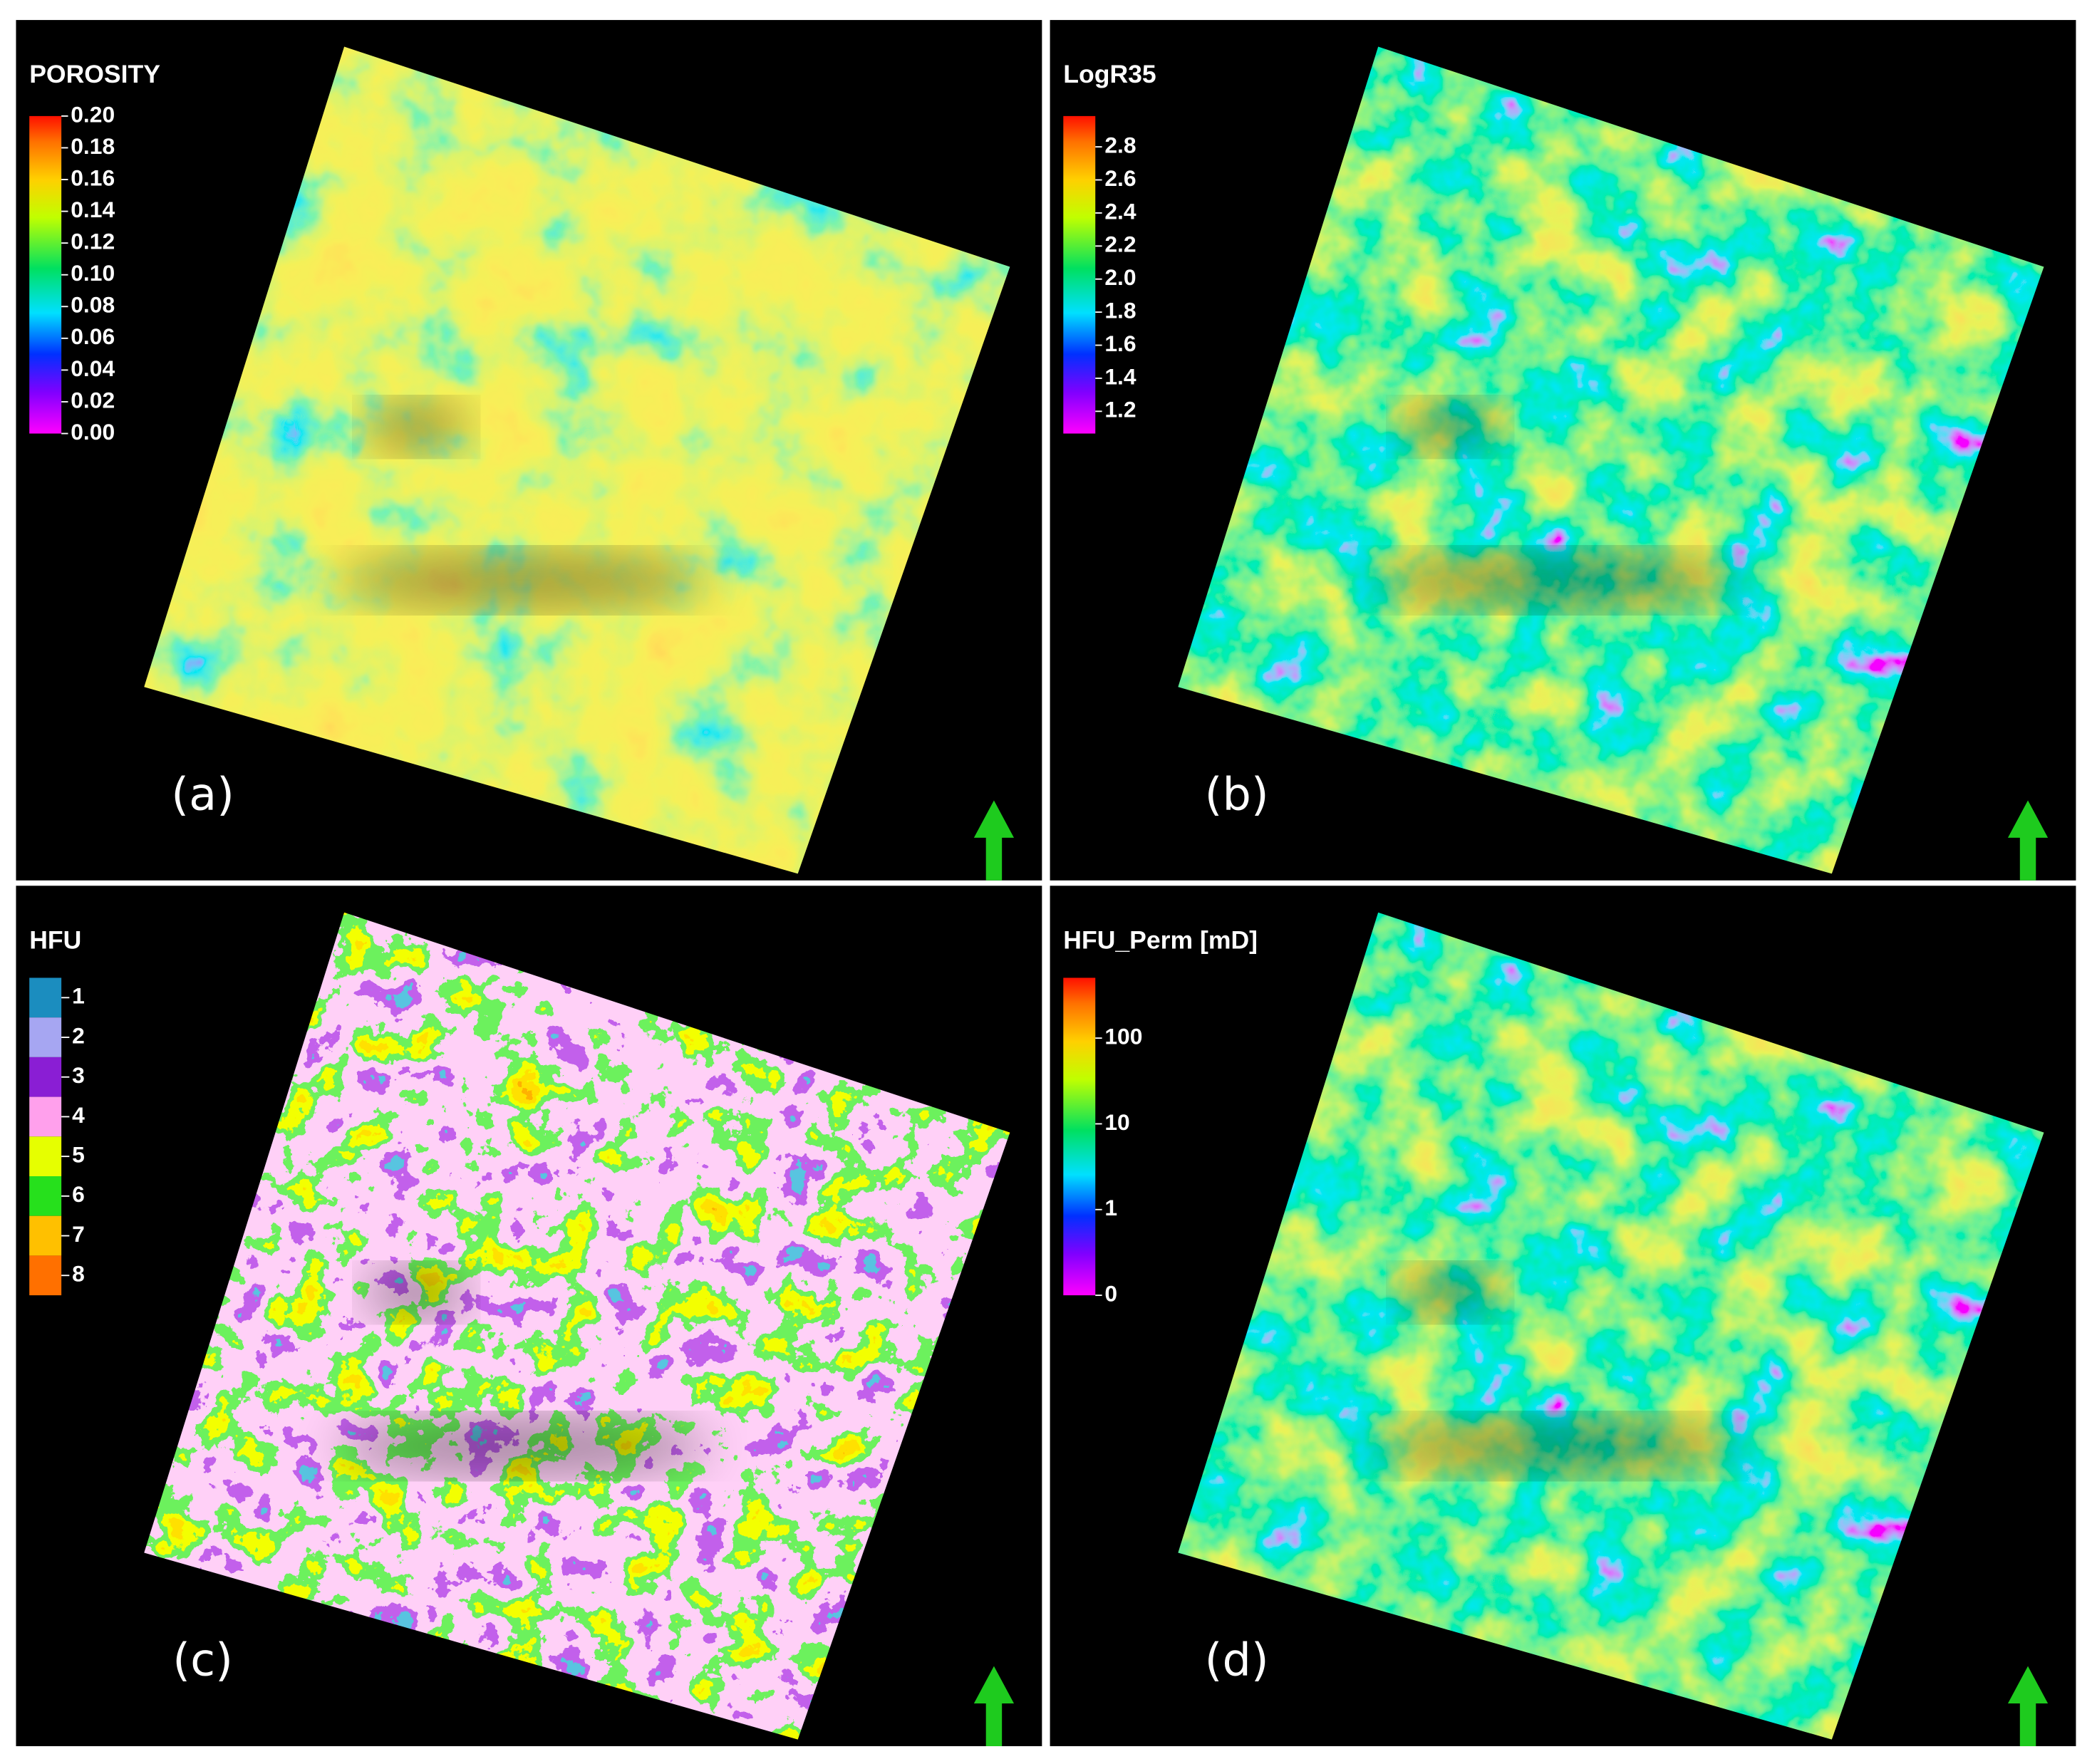 The height and width of the screenshot is (1764, 2092). Describe the element at coordinates (1120, 178) in the screenshot. I see `tick-label: 2.6` at that location.